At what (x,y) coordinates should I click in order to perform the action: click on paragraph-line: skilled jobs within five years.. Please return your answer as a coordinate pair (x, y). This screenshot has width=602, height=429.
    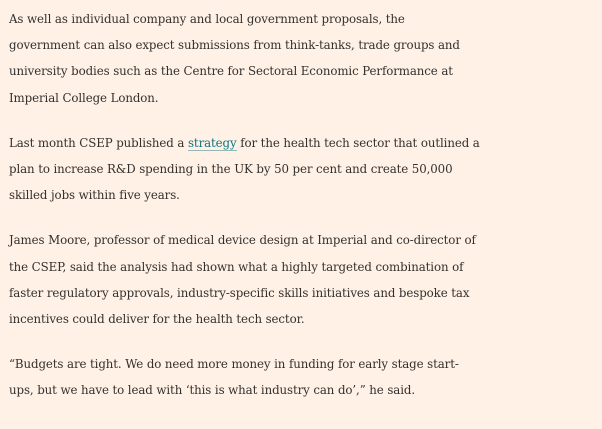
    Looking at the image, I should click on (94, 195).